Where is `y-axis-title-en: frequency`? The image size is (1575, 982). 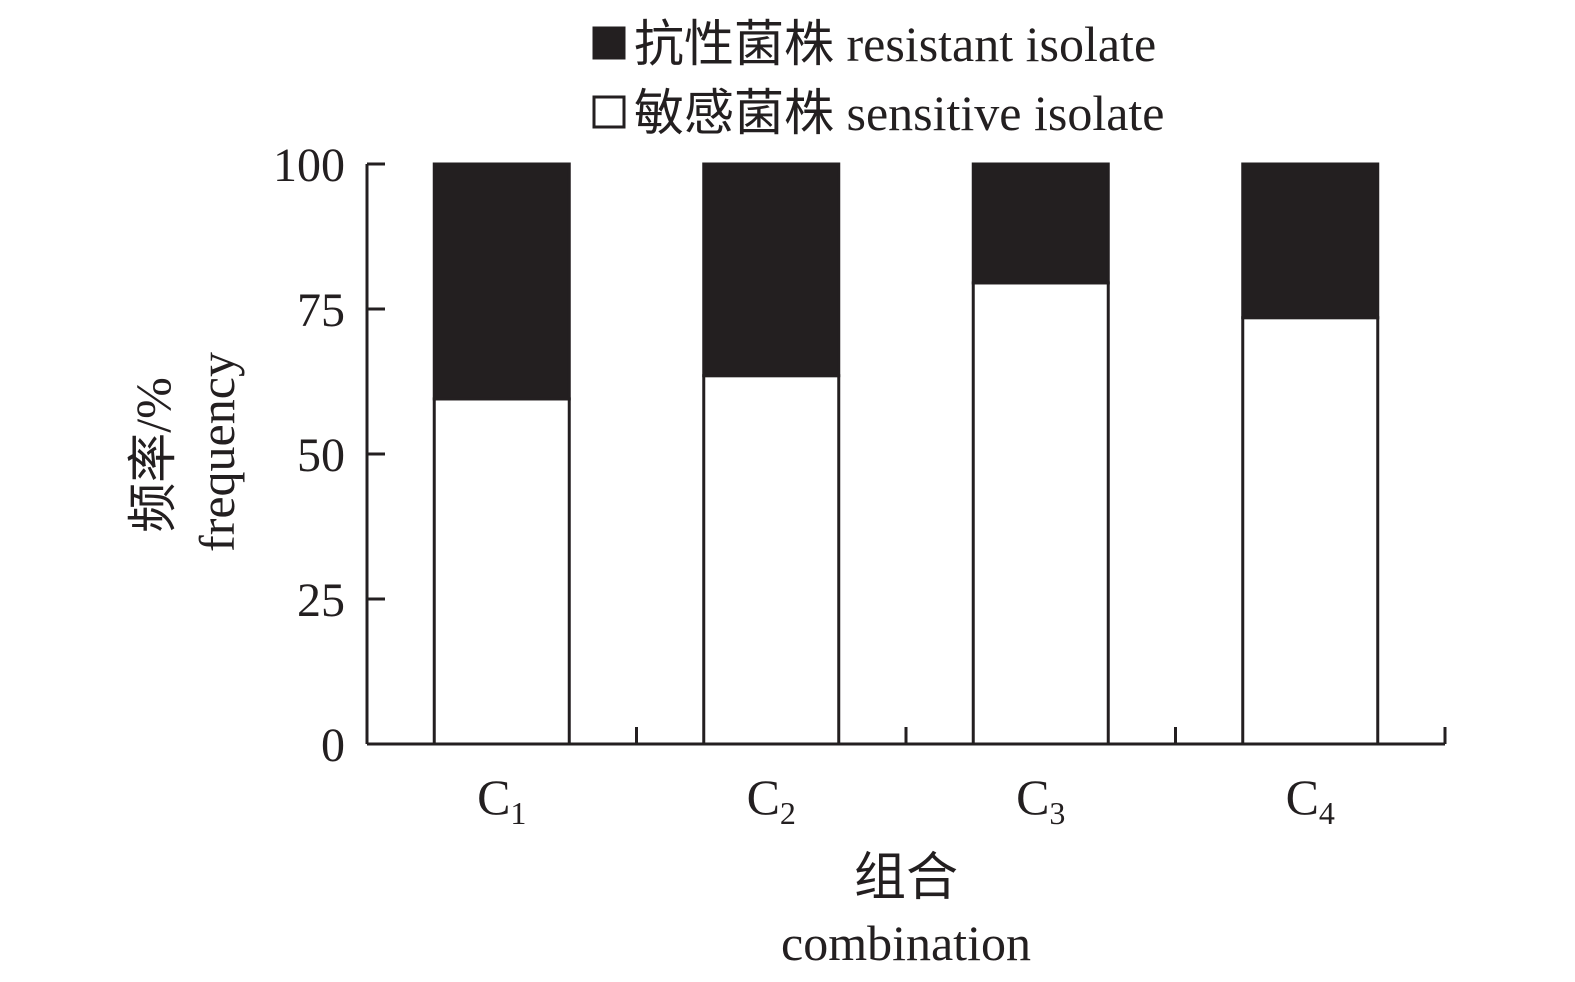 y-axis-title-en: frequency is located at coordinates (217, 452).